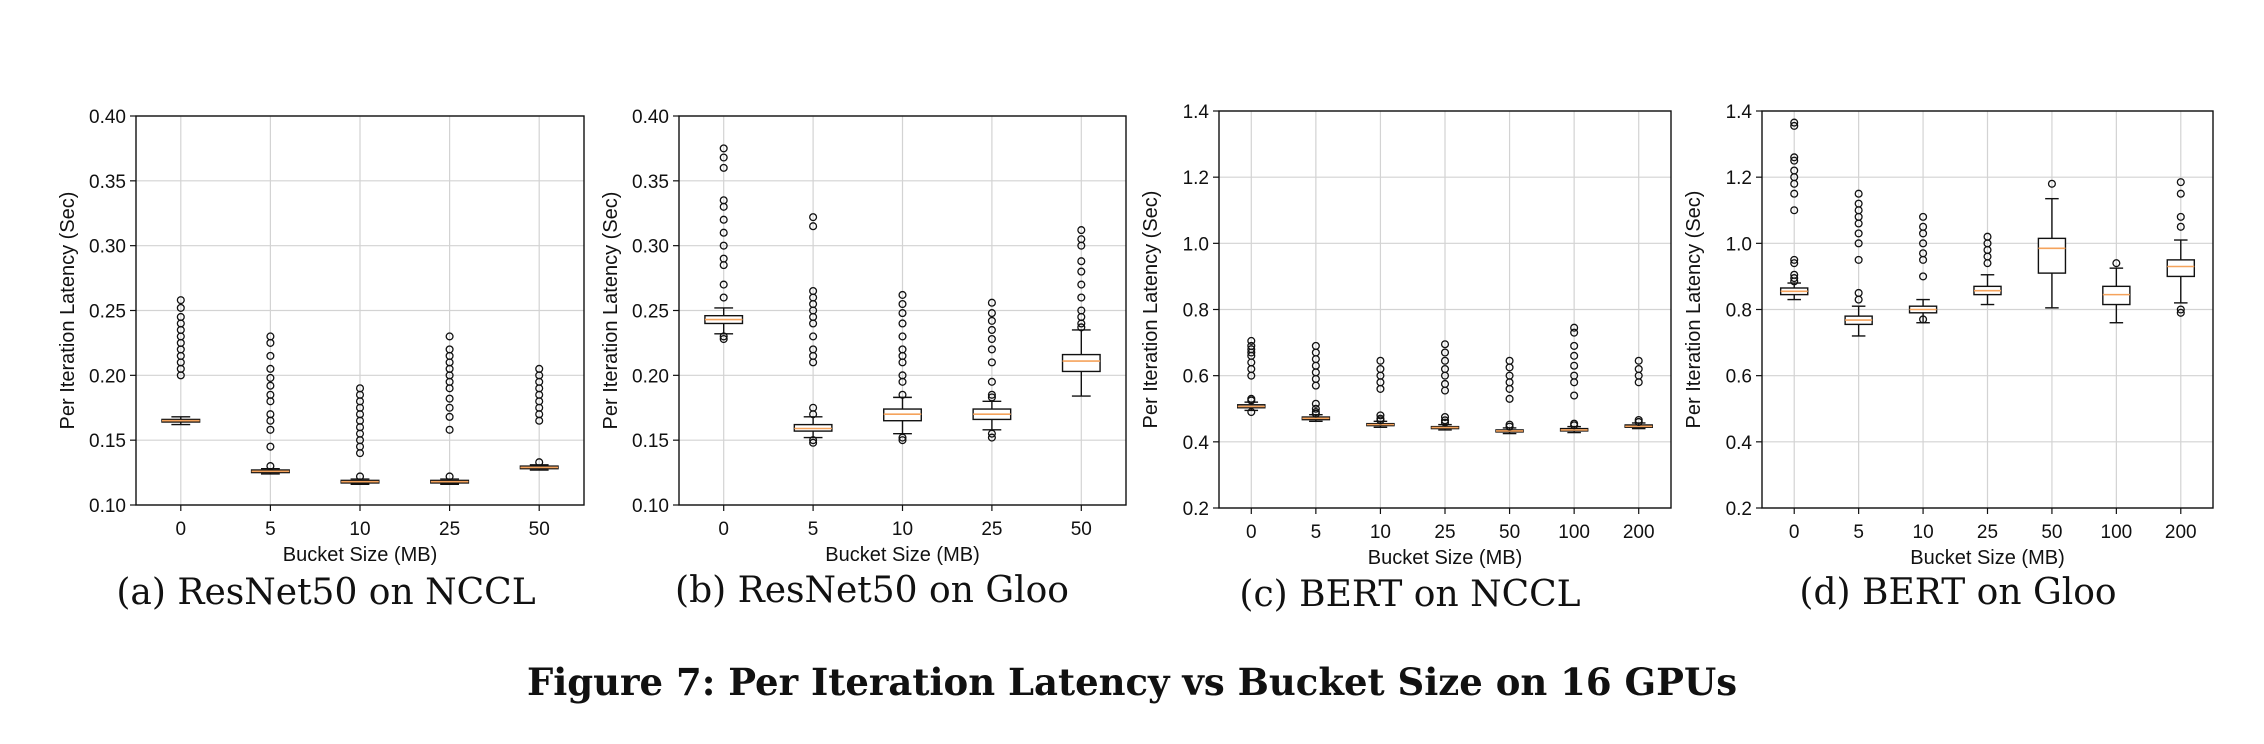 This screenshot has height=744, width=2264. What do you see at coordinates (872, 590) in the screenshot?
I see `subcaption-b: (b) ResNet50 on Gloo` at bounding box center [872, 590].